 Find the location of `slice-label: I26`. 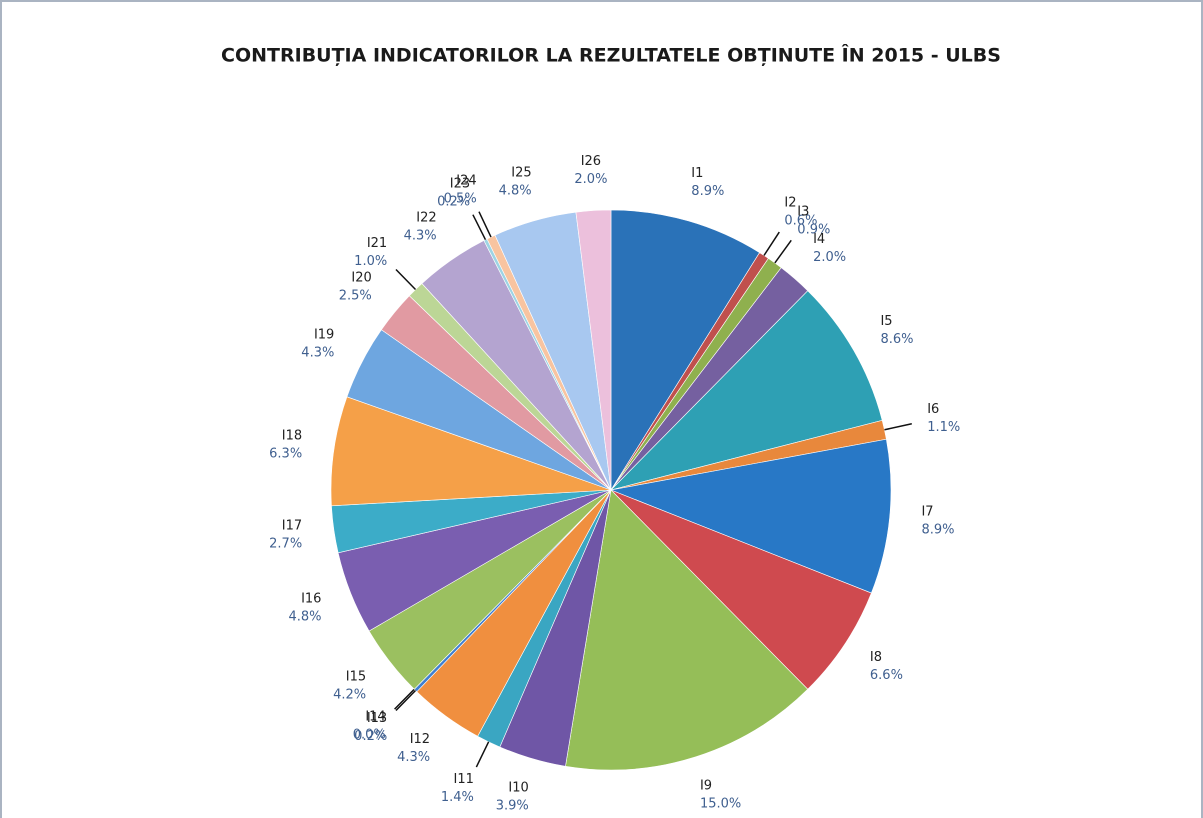

slice-label: I26 is located at coordinates (591, 161).